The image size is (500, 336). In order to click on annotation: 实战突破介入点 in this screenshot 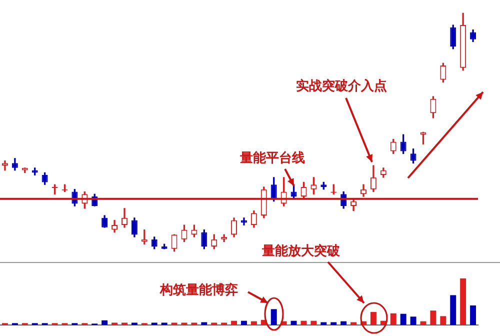, I will do `click(341, 87)`.